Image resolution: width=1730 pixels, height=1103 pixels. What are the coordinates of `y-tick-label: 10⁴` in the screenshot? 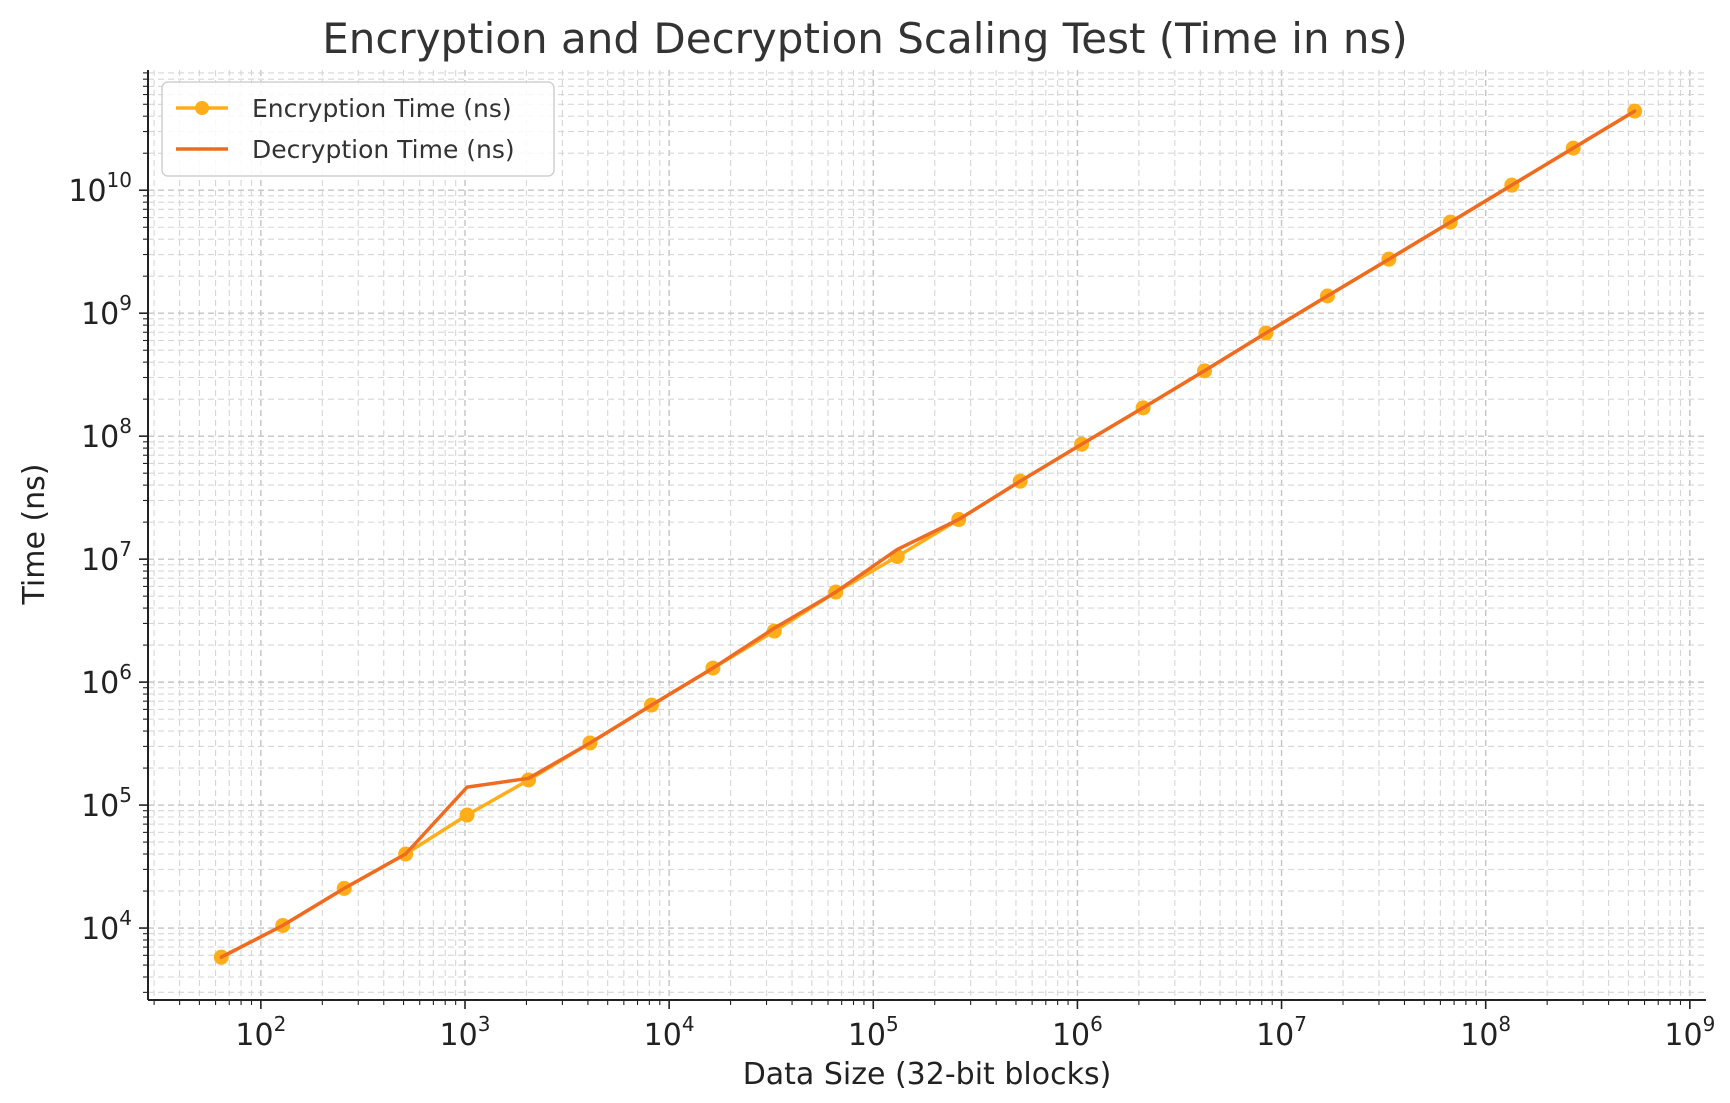 It's located at (106, 926).